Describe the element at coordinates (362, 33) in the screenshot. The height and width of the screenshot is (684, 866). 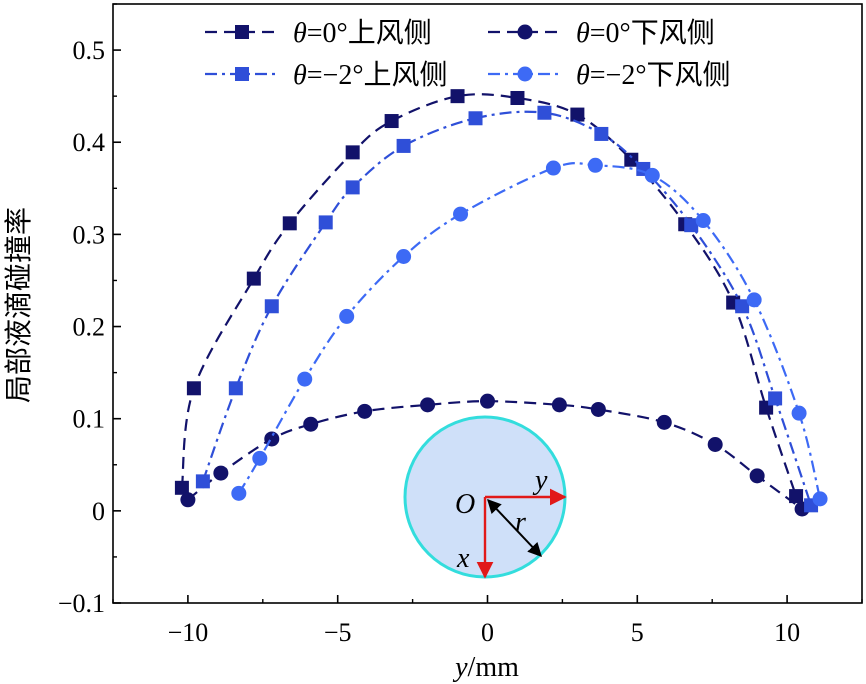
I see `legend-label: θ=0°上风侧` at that location.